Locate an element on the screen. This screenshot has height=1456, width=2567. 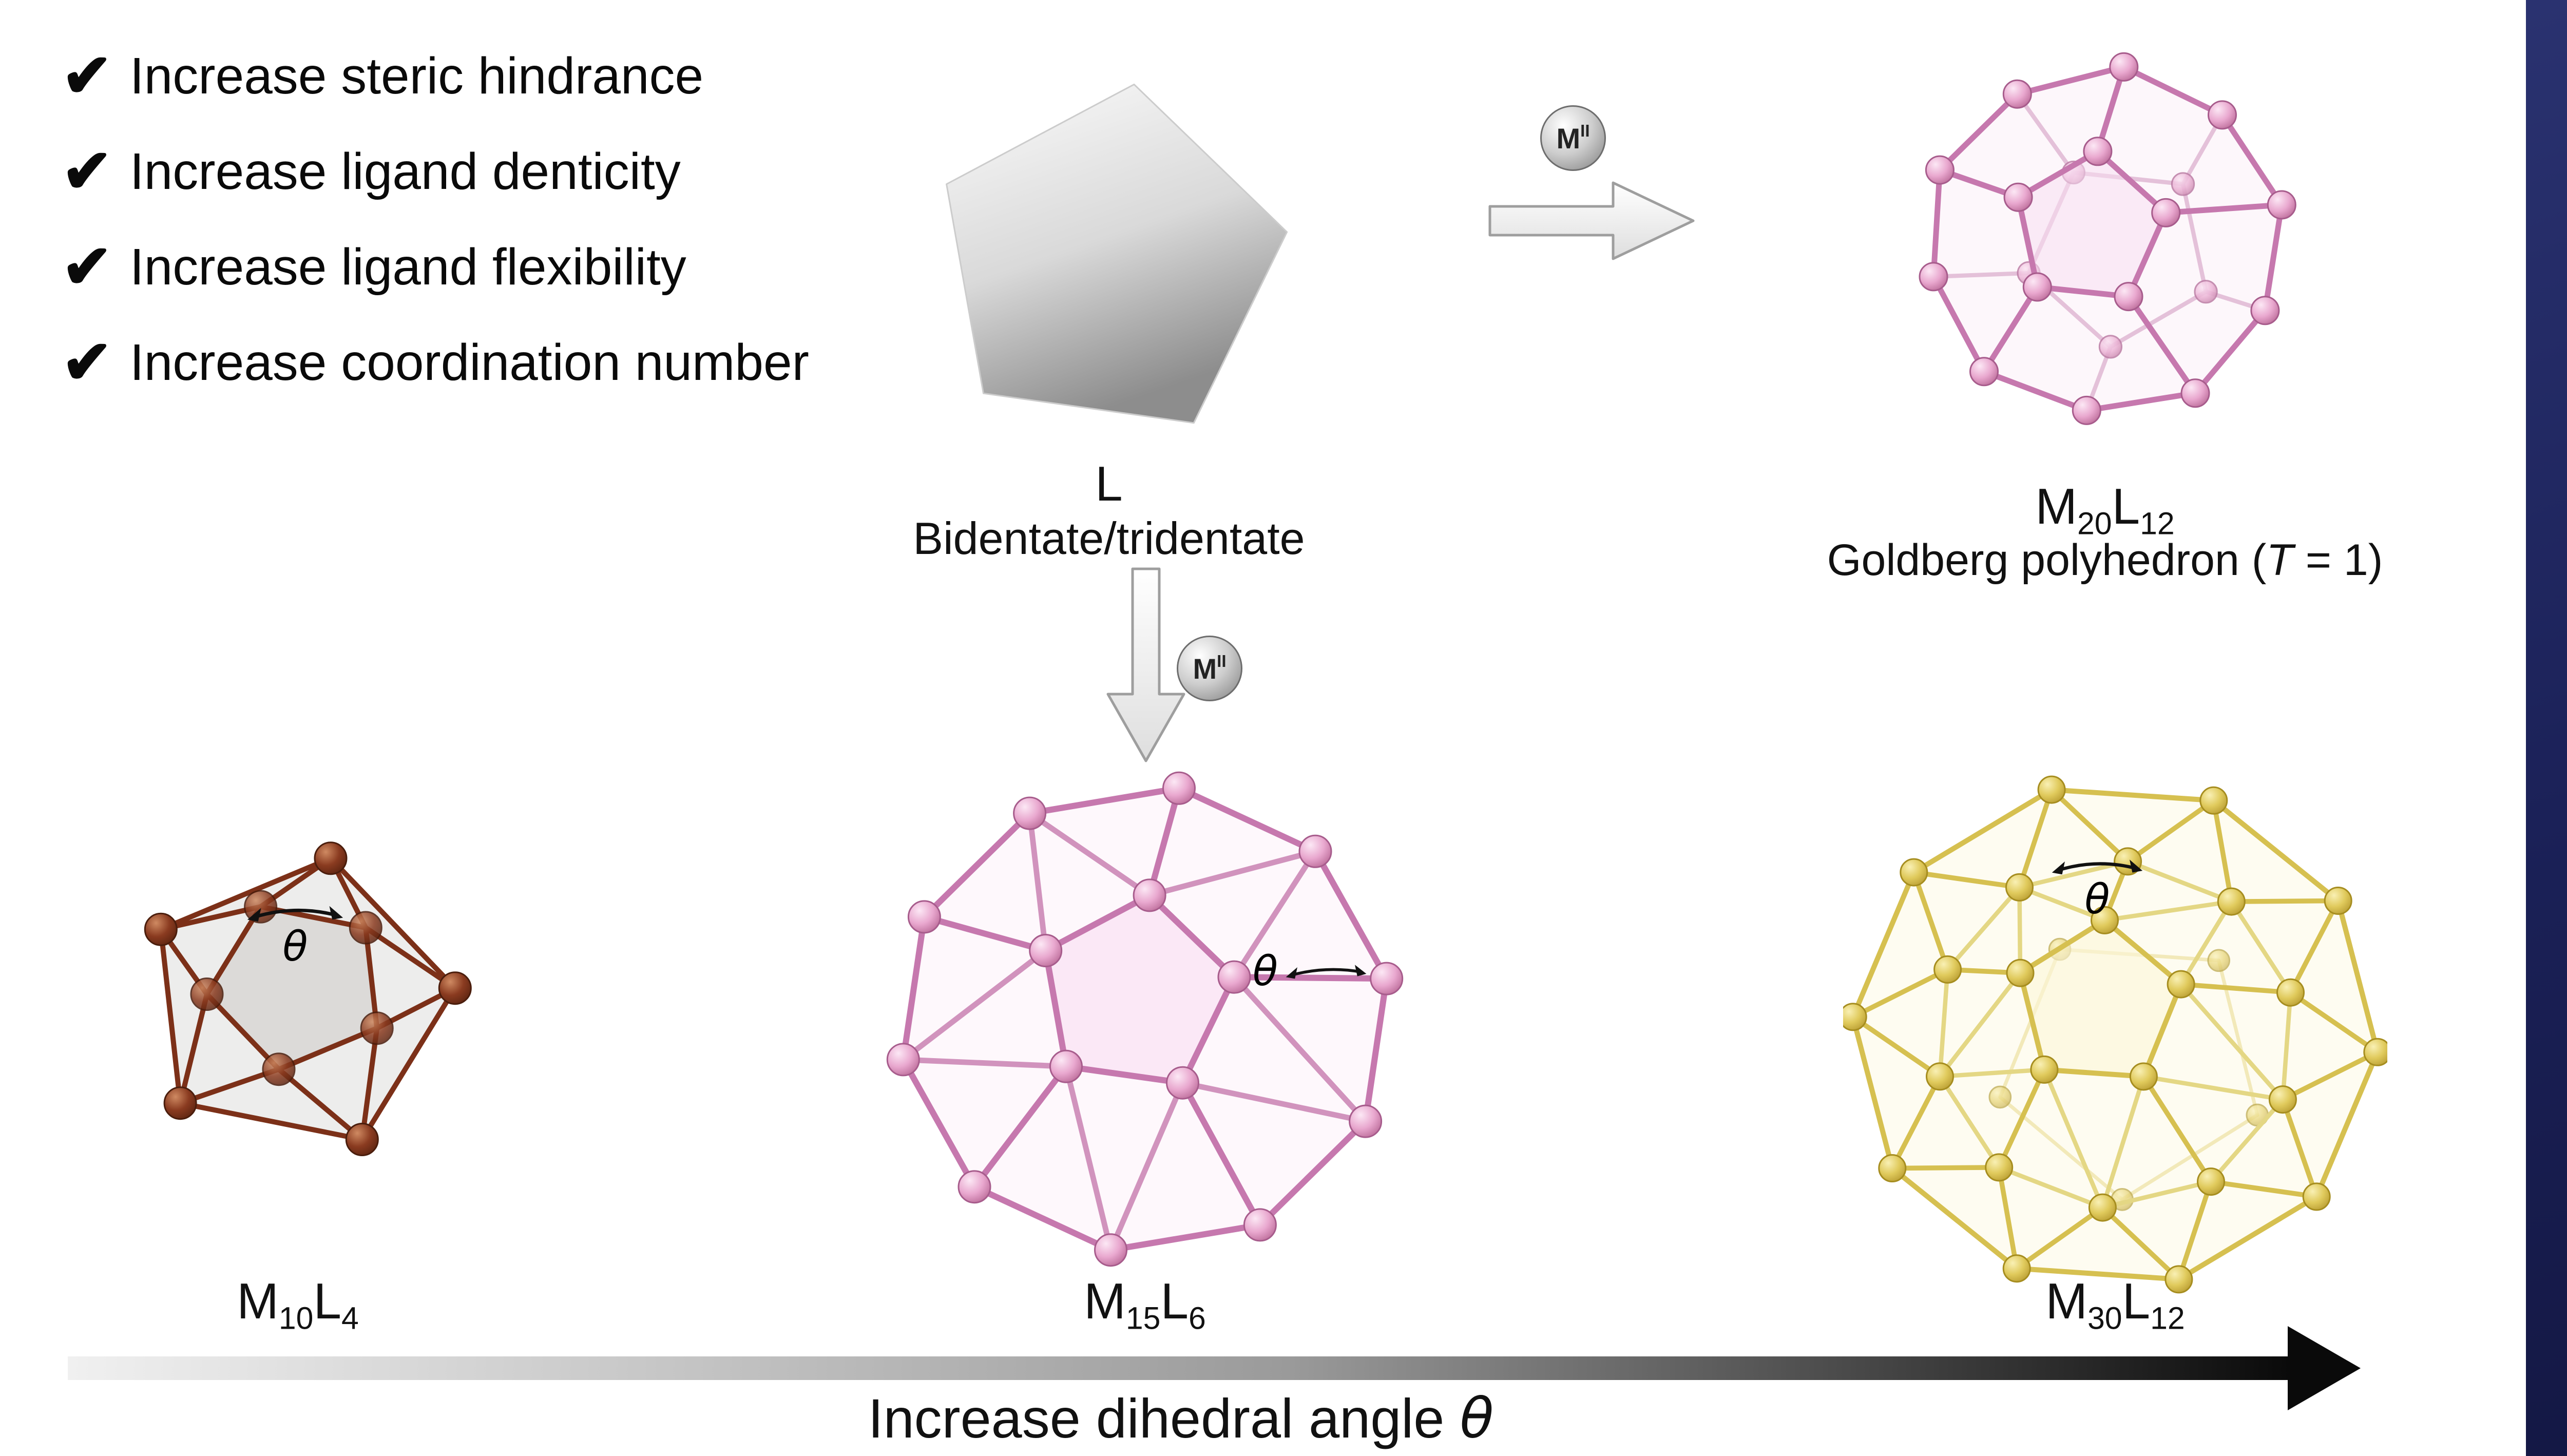
checklist-item-label: Increase steric hindrance is located at coordinates (416, 76).